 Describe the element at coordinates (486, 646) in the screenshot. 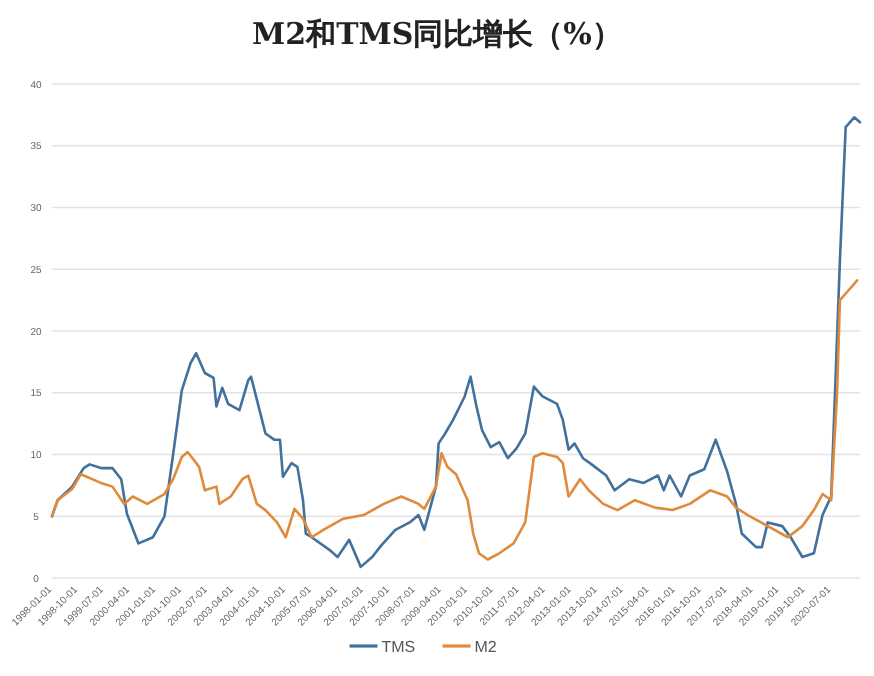

I see `legend-label: M2` at that location.